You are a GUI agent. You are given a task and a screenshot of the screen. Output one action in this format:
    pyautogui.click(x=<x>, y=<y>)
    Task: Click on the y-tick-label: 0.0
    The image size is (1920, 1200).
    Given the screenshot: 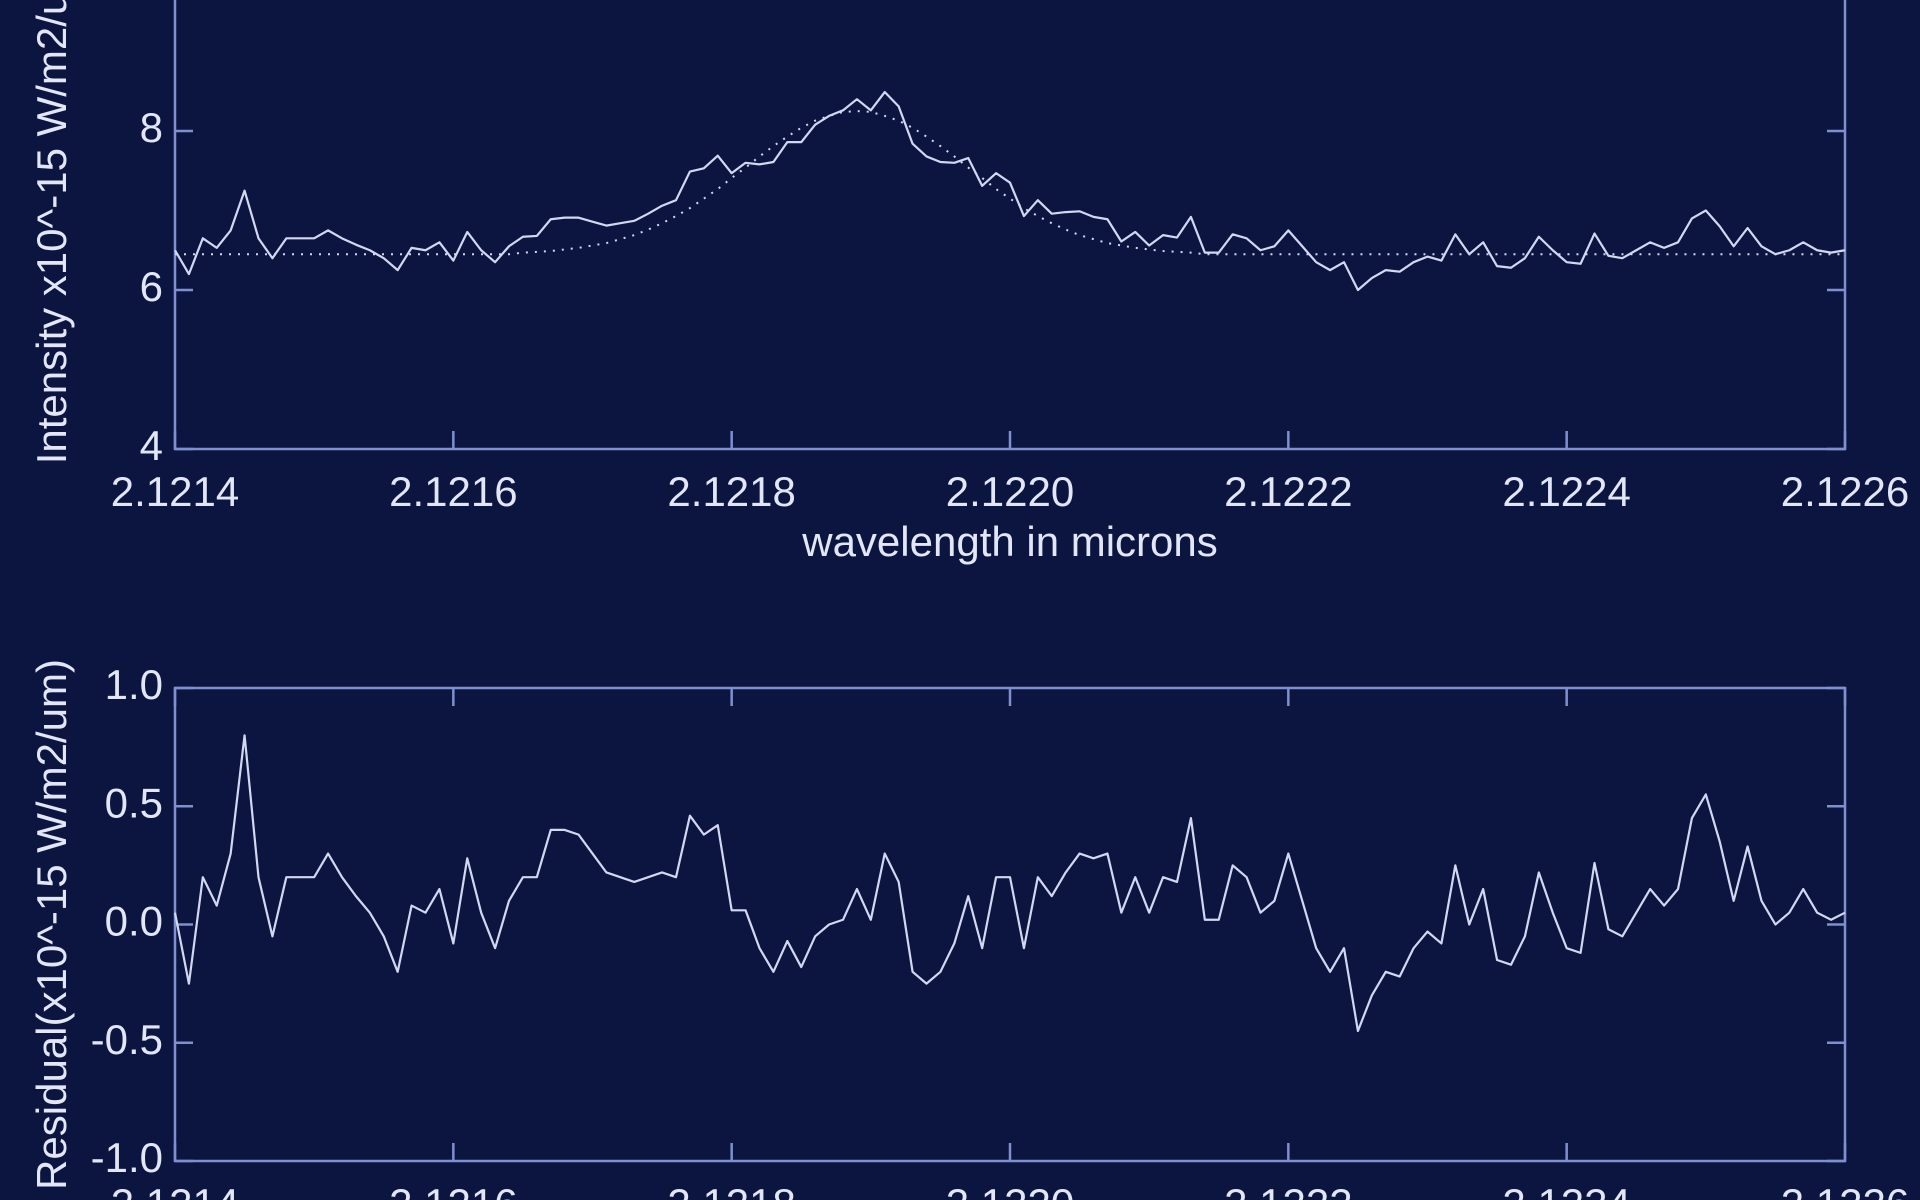 What is the action you would take?
    pyautogui.click(x=134, y=921)
    